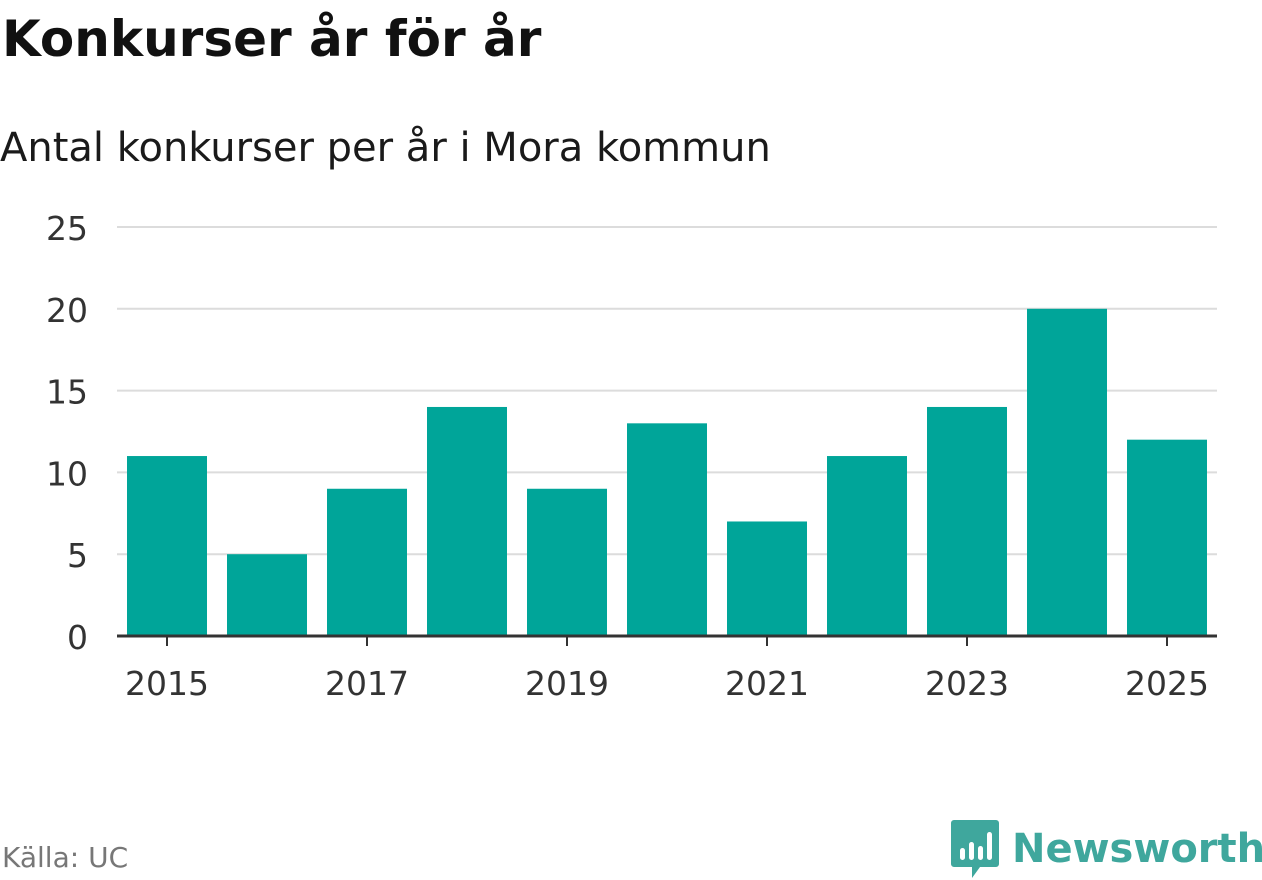 Image resolution: width=1262 pixels, height=880 pixels. Describe the element at coordinates (367, 683) in the screenshot. I see `x-tick-label: 2017` at that location.